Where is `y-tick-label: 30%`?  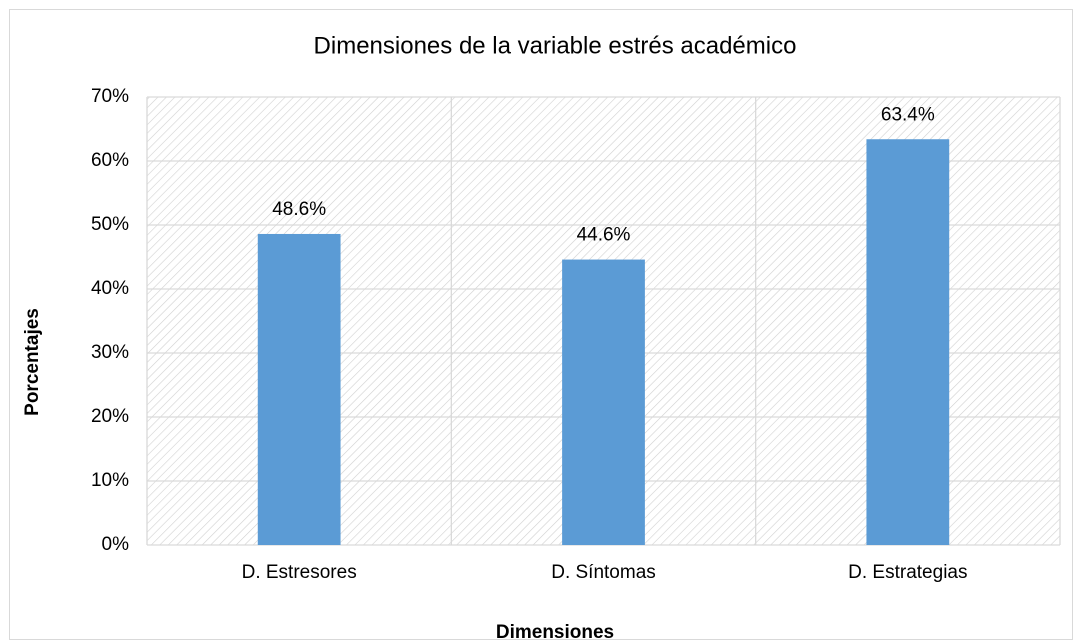 y-tick-label: 30% is located at coordinates (110, 352).